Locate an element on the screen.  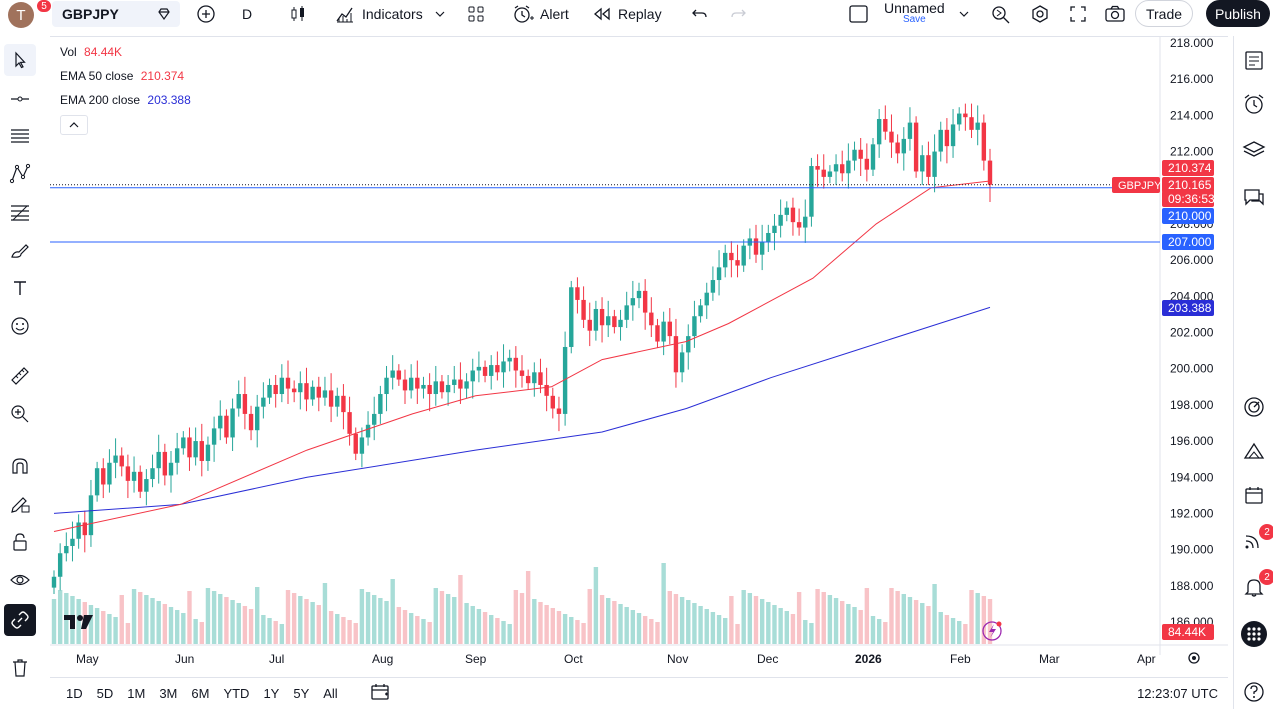
target-icon is located at coordinates (1254, 407).